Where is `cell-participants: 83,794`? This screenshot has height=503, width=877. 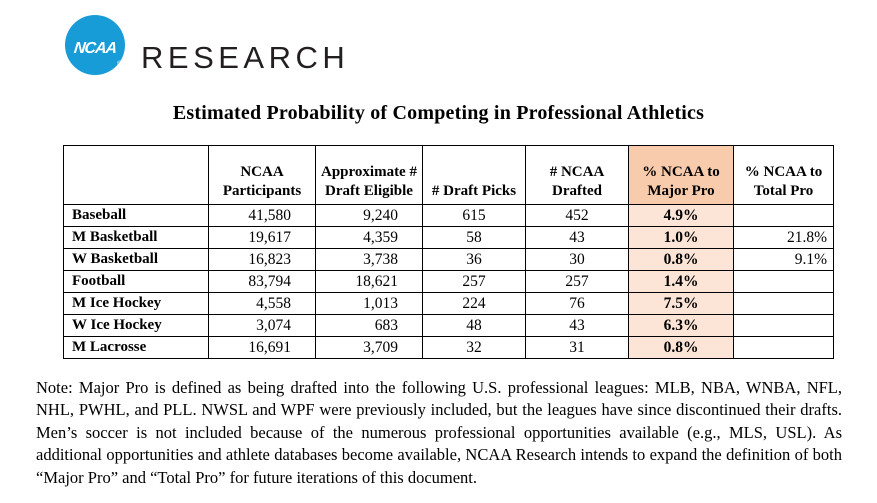 cell-participants: 83,794 is located at coordinates (262, 281).